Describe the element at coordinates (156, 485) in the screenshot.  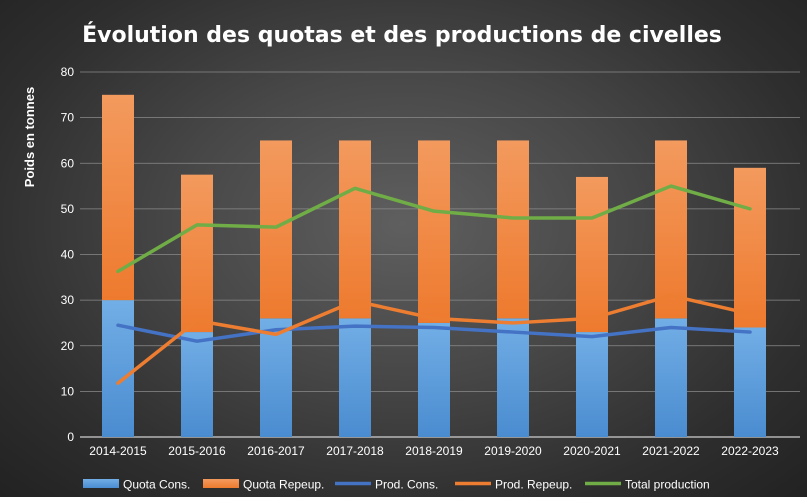
I see `legend-label: Quota Cons.` at that location.